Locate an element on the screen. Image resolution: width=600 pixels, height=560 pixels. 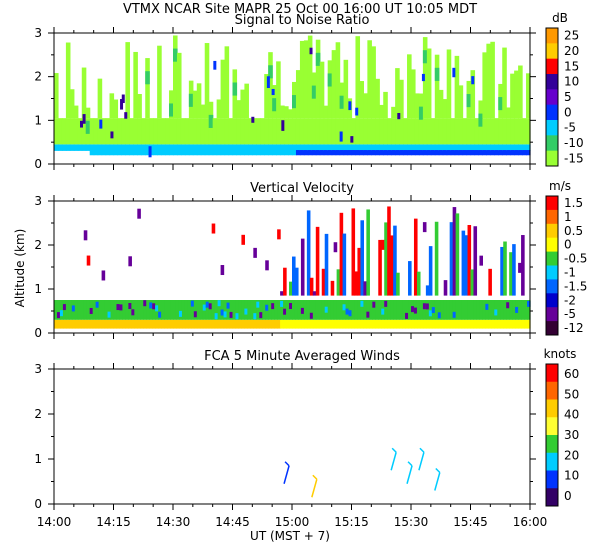
x-tick-label: 15:30 is located at coordinates (411, 522).